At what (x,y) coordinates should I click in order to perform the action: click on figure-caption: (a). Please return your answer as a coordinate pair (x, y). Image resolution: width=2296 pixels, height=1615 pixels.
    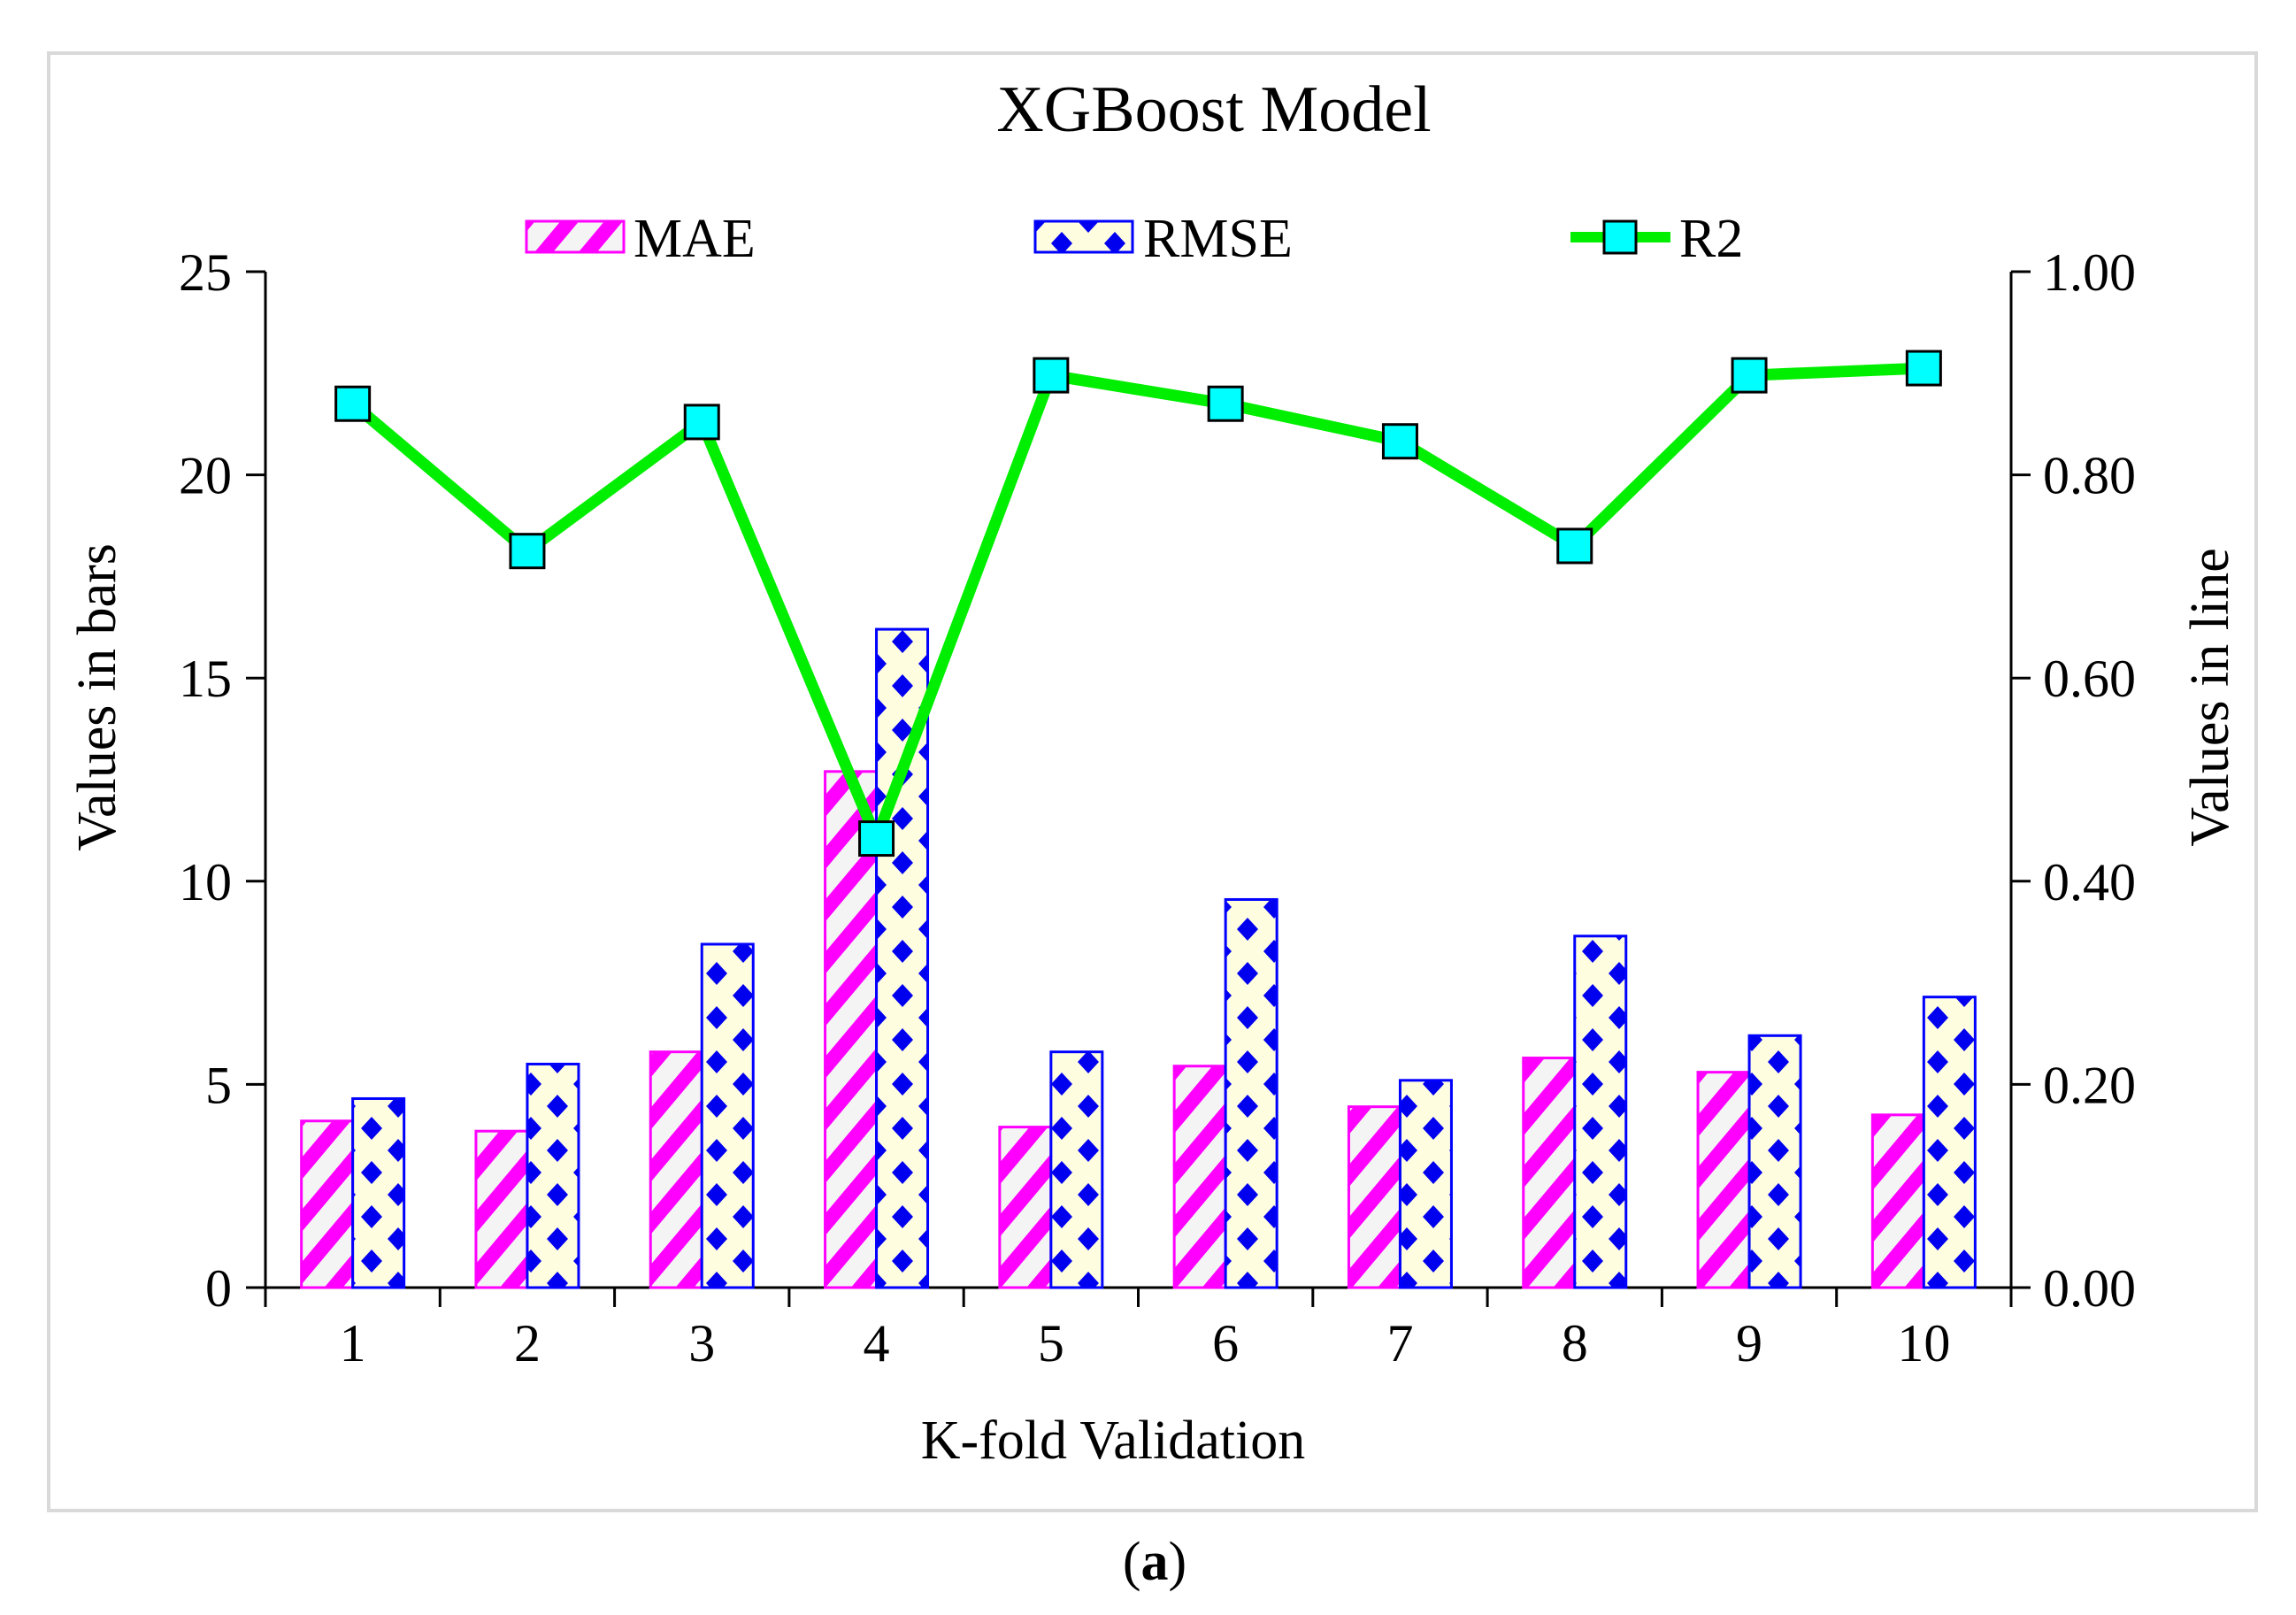
    Looking at the image, I should click on (1155, 1562).